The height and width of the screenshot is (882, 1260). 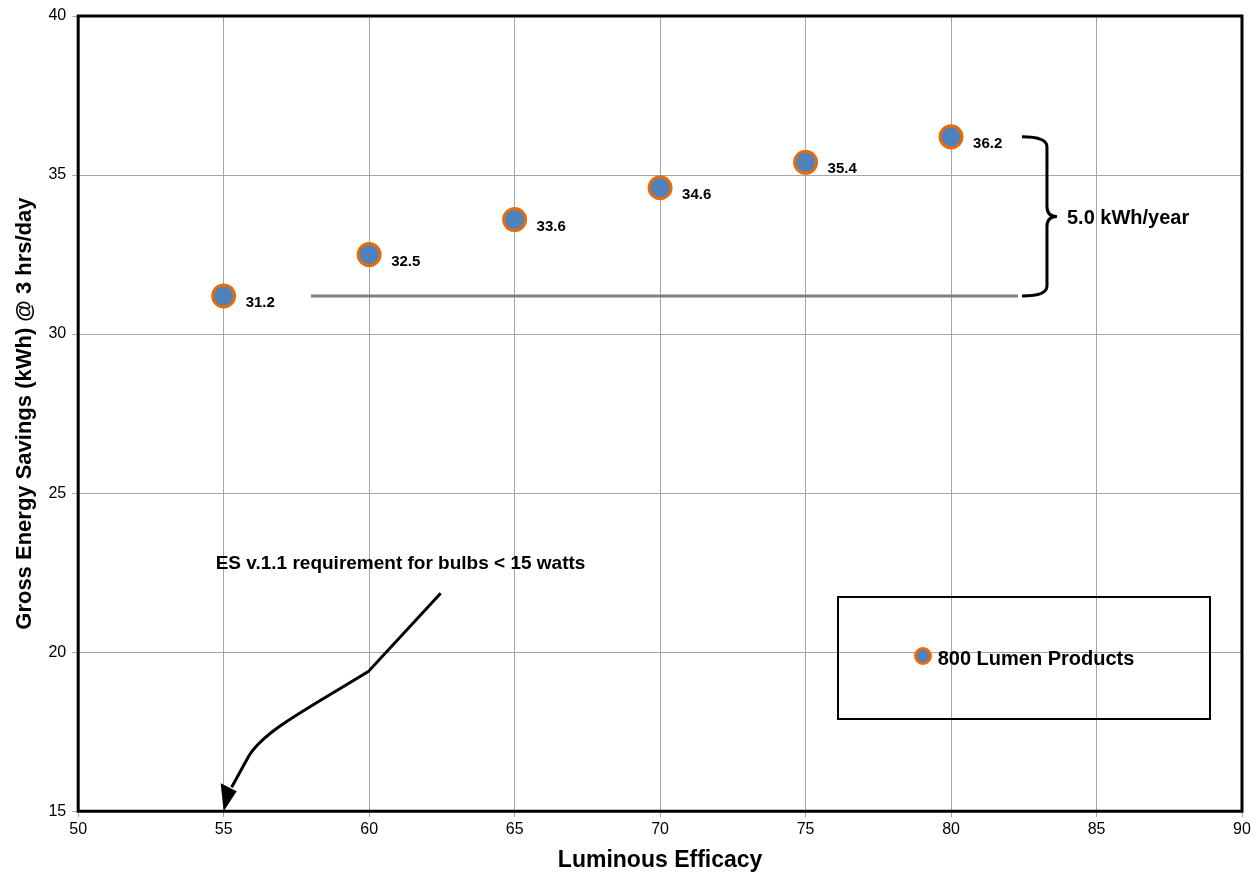 What do you see at coordinates (1036, 657) in the screenshot?
I see `legend-label: 800 Lumen Products` at bounding box center [1036, 657].